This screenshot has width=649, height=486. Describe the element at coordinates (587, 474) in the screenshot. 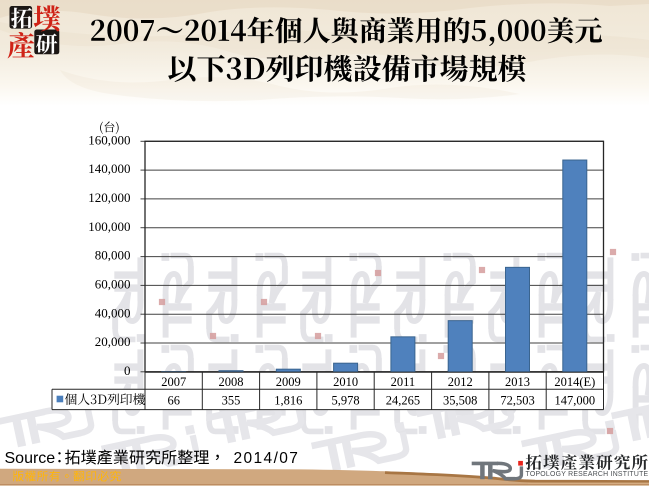

I see `svg-text: TOPOLOGY RESEARCH INSTITUTE` at that location.